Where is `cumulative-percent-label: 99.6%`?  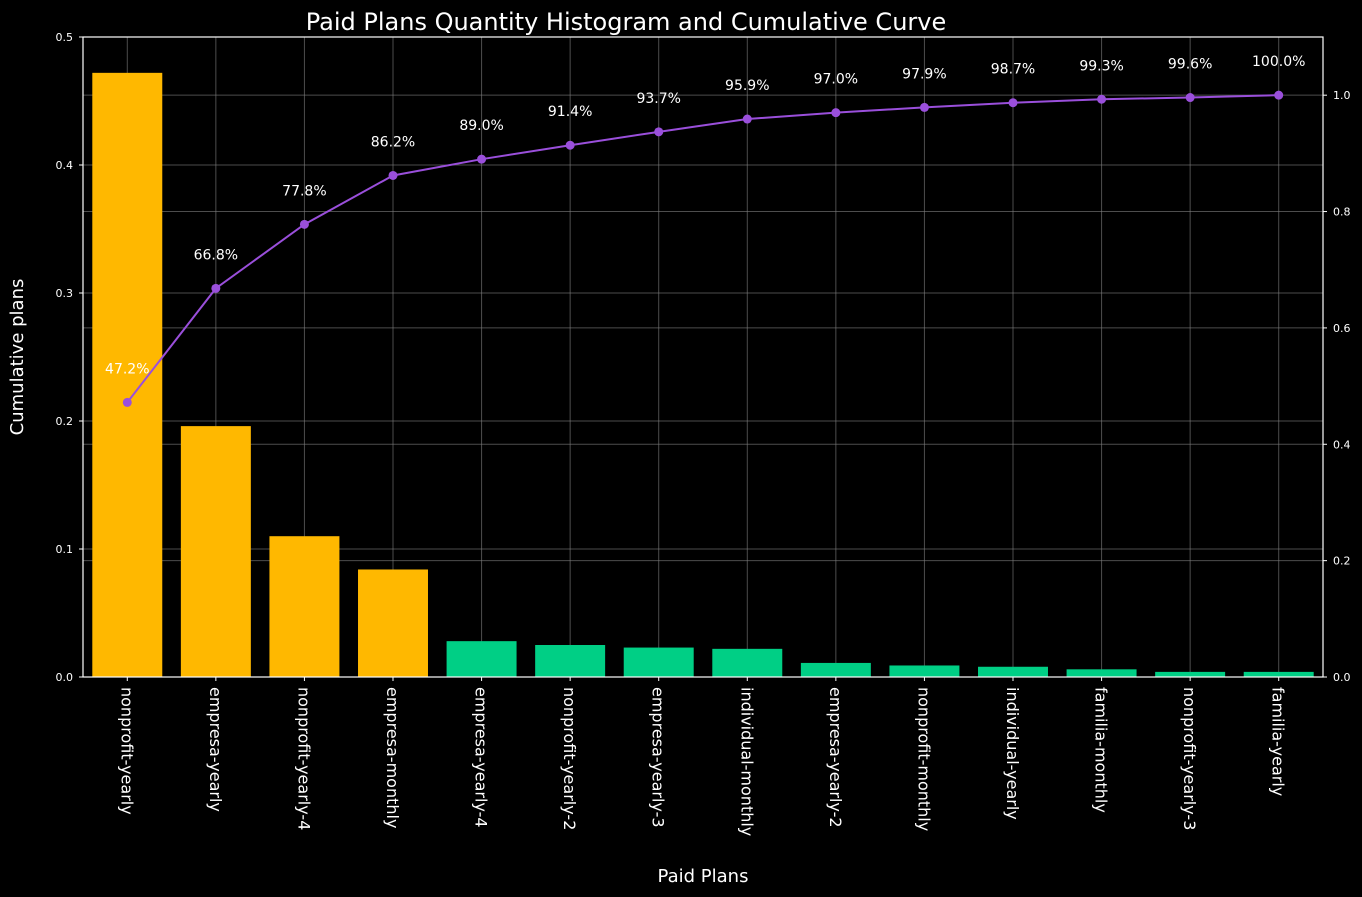 cumulative-percent-label: 99.6% is located at coordinates (1190, 65).